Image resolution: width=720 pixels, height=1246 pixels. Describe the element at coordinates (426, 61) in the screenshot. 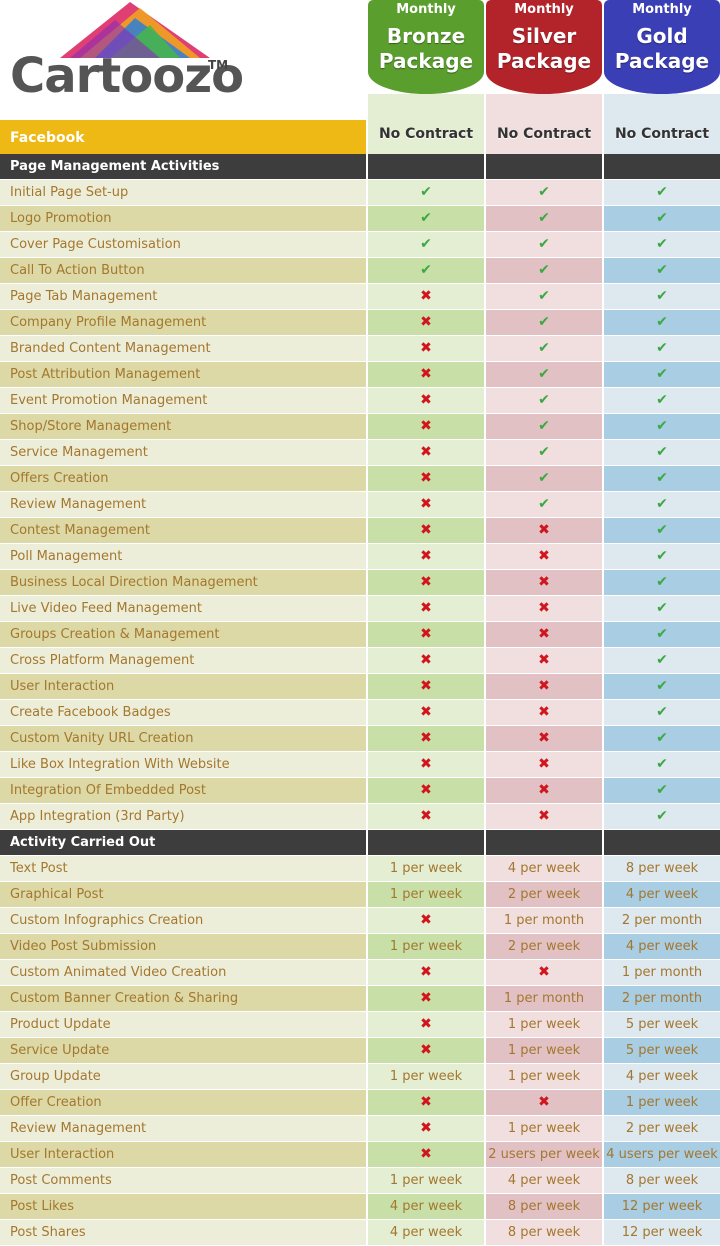

I see `package-name-line2: Package` at that location.